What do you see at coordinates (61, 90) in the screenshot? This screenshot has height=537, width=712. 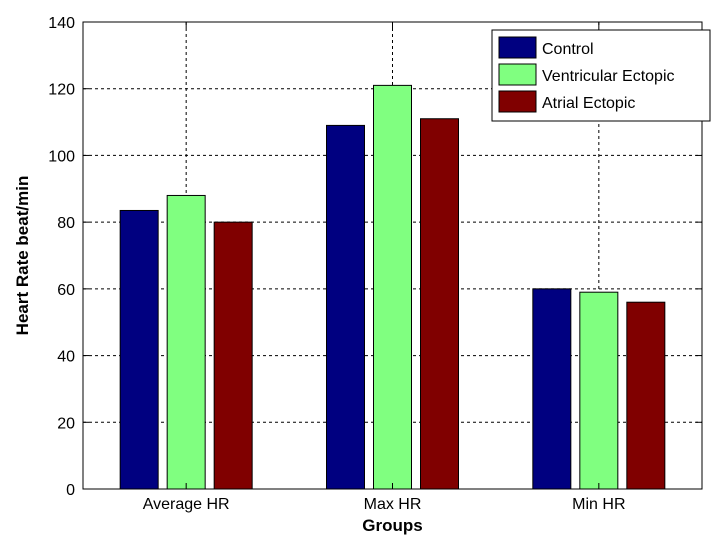 I see `y-tick-label: 120` at bounding box center [61, 90].